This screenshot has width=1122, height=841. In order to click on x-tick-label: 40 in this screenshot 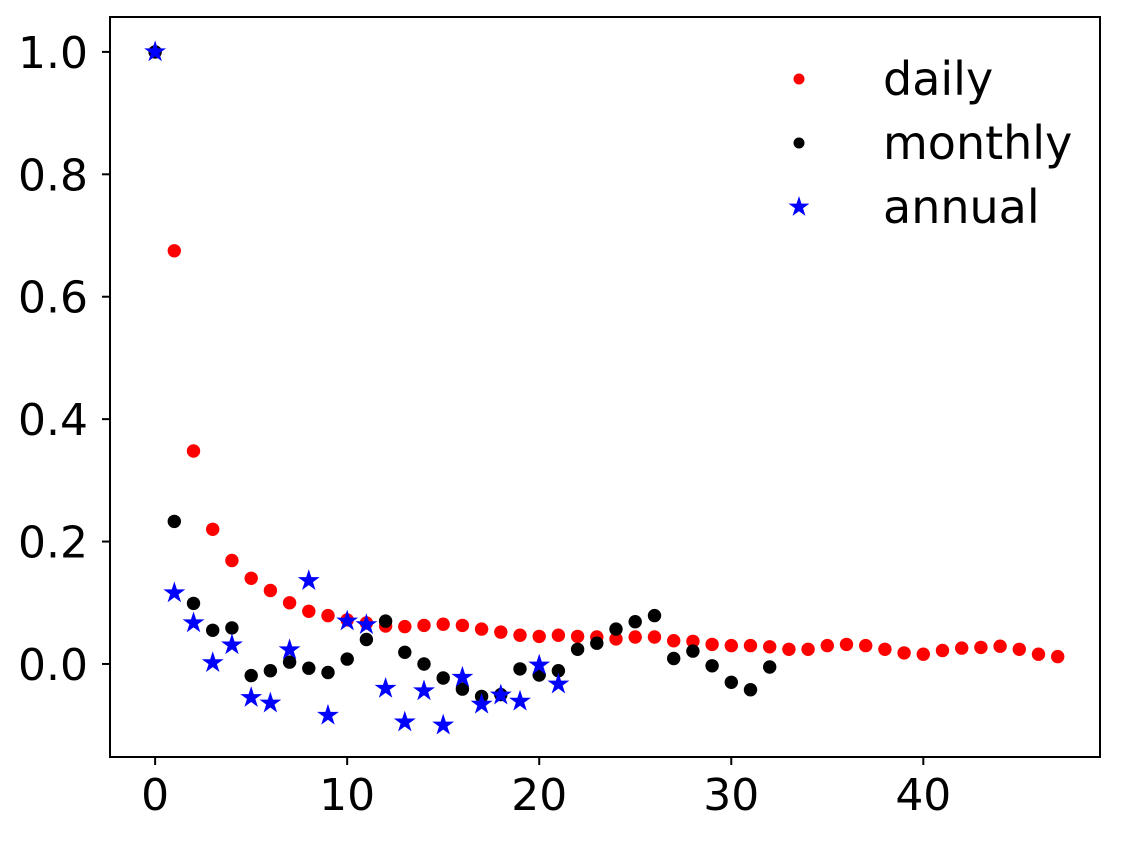, I will do `click(923, 795)`.